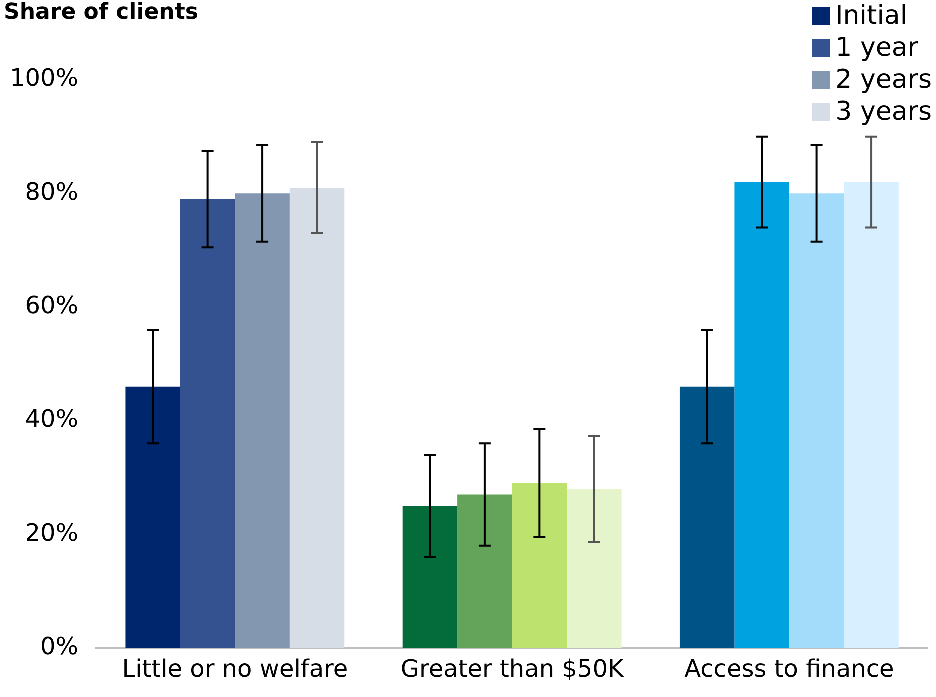 This screenshot has height=697, width=936. What do you see at coordinates (52, 192) in the screenshot?
I see `y-tick-label: 80%` at bounding box center [52, 192].